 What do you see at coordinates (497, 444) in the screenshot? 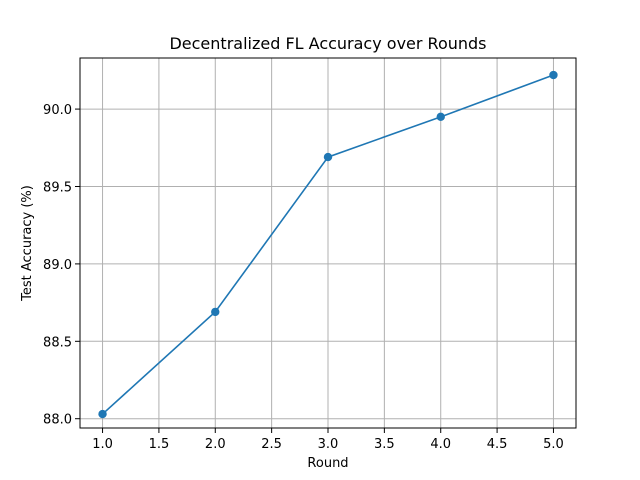
I see `x-tick-label: 4.5` at bounding box center [497, 444].